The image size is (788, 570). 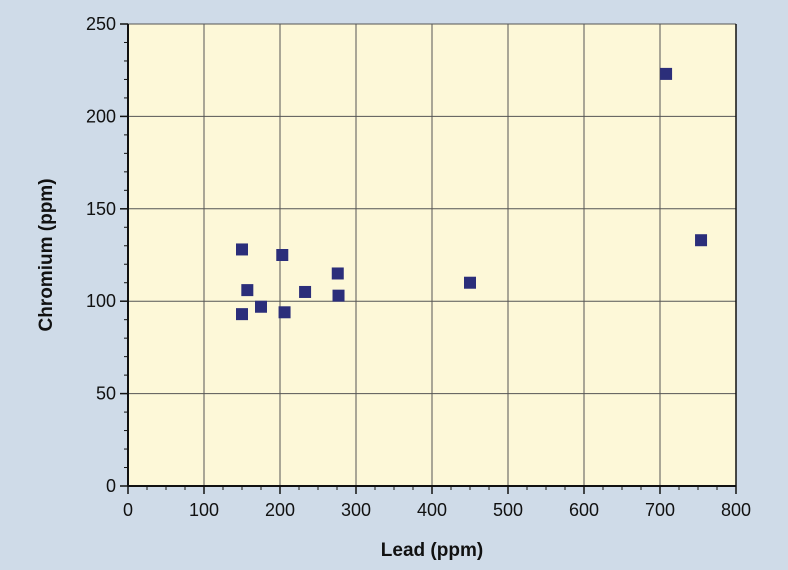 What do you see at coordinates (106, 394) in the screenshot?
I see `y-tick-label: 50` at bounding box center [106, 394].